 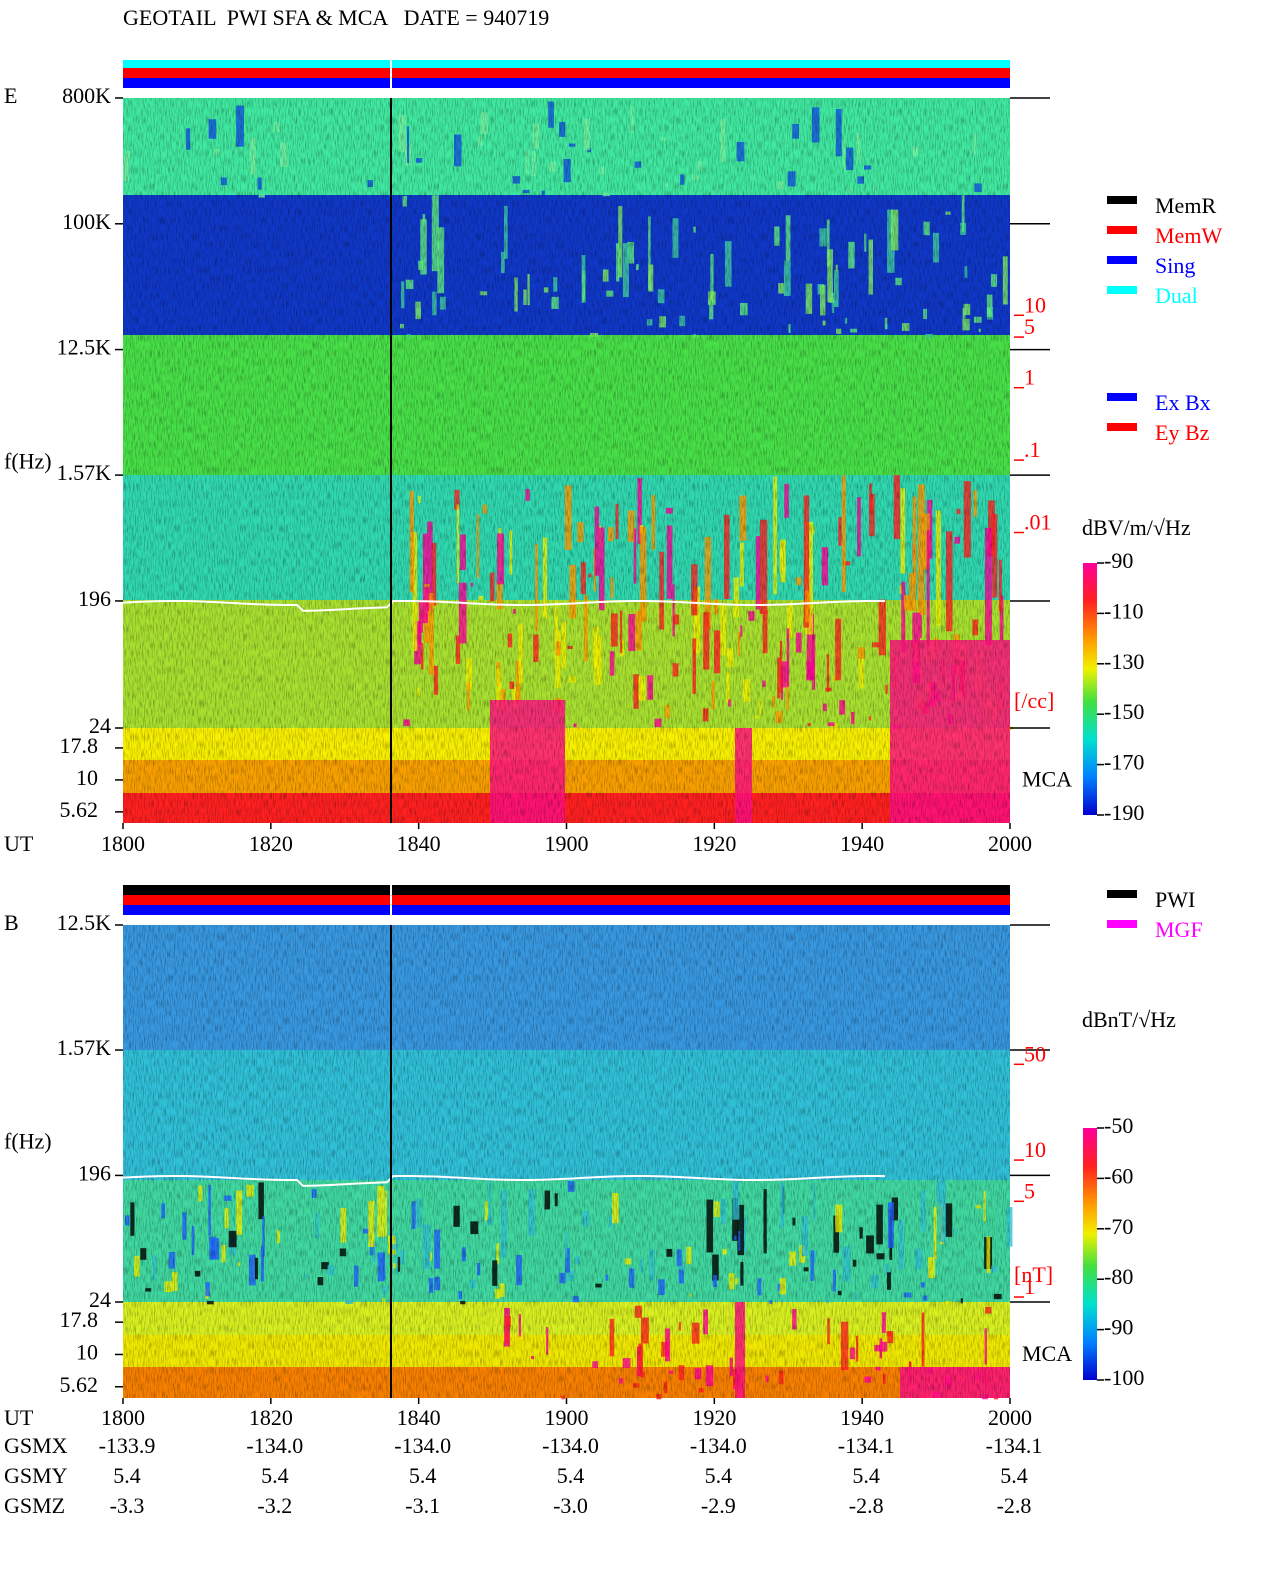 What do you see at coordinates (86, 221) in the screenshot?
I see `y-tick-label: 100K` at bounding box center [86, 221].